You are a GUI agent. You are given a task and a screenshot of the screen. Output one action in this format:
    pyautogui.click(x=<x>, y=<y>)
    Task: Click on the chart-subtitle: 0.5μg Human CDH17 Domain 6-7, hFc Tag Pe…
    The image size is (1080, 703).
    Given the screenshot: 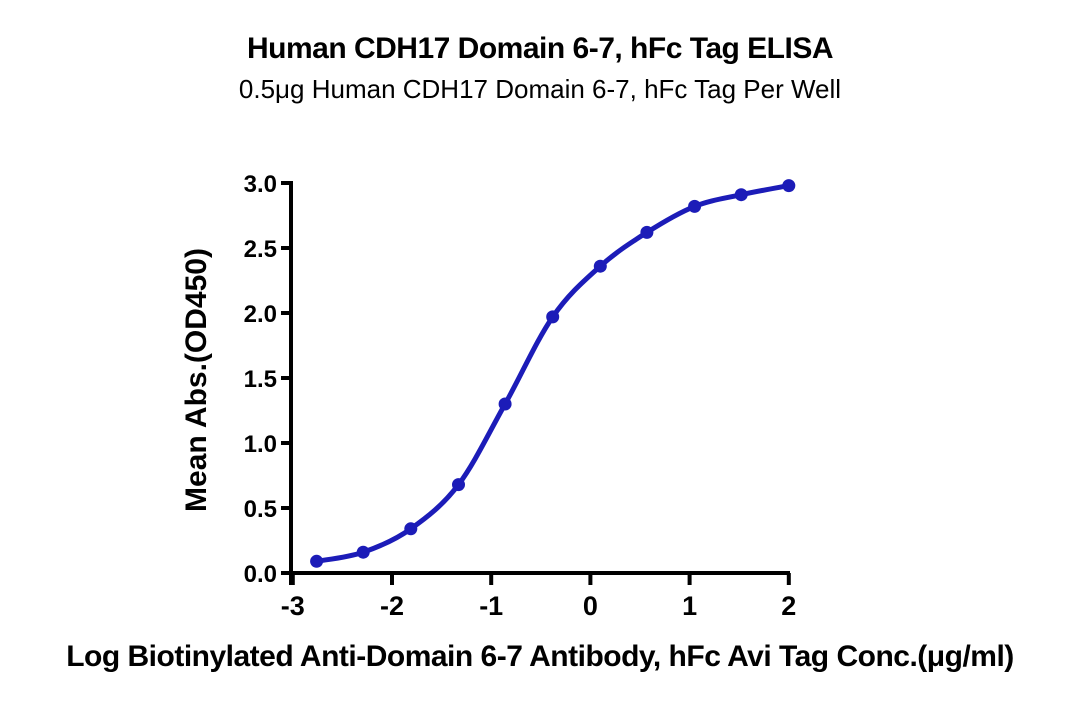 What is the action you would take?
    pyautogui.click(x=540, y=89)
    